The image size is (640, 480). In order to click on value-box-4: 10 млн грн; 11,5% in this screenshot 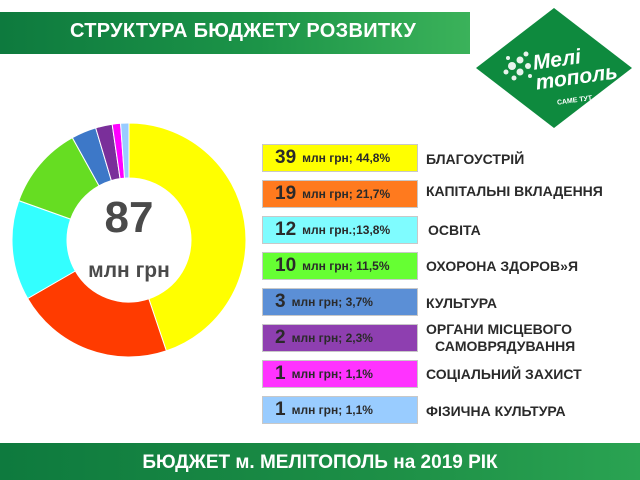, I will do `click(340, 266)`.